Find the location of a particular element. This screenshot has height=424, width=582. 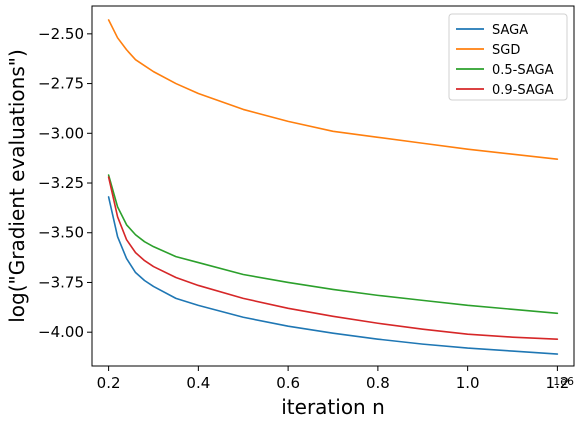

y-tick-label: −3.75 is located at coordinates (61, 282).